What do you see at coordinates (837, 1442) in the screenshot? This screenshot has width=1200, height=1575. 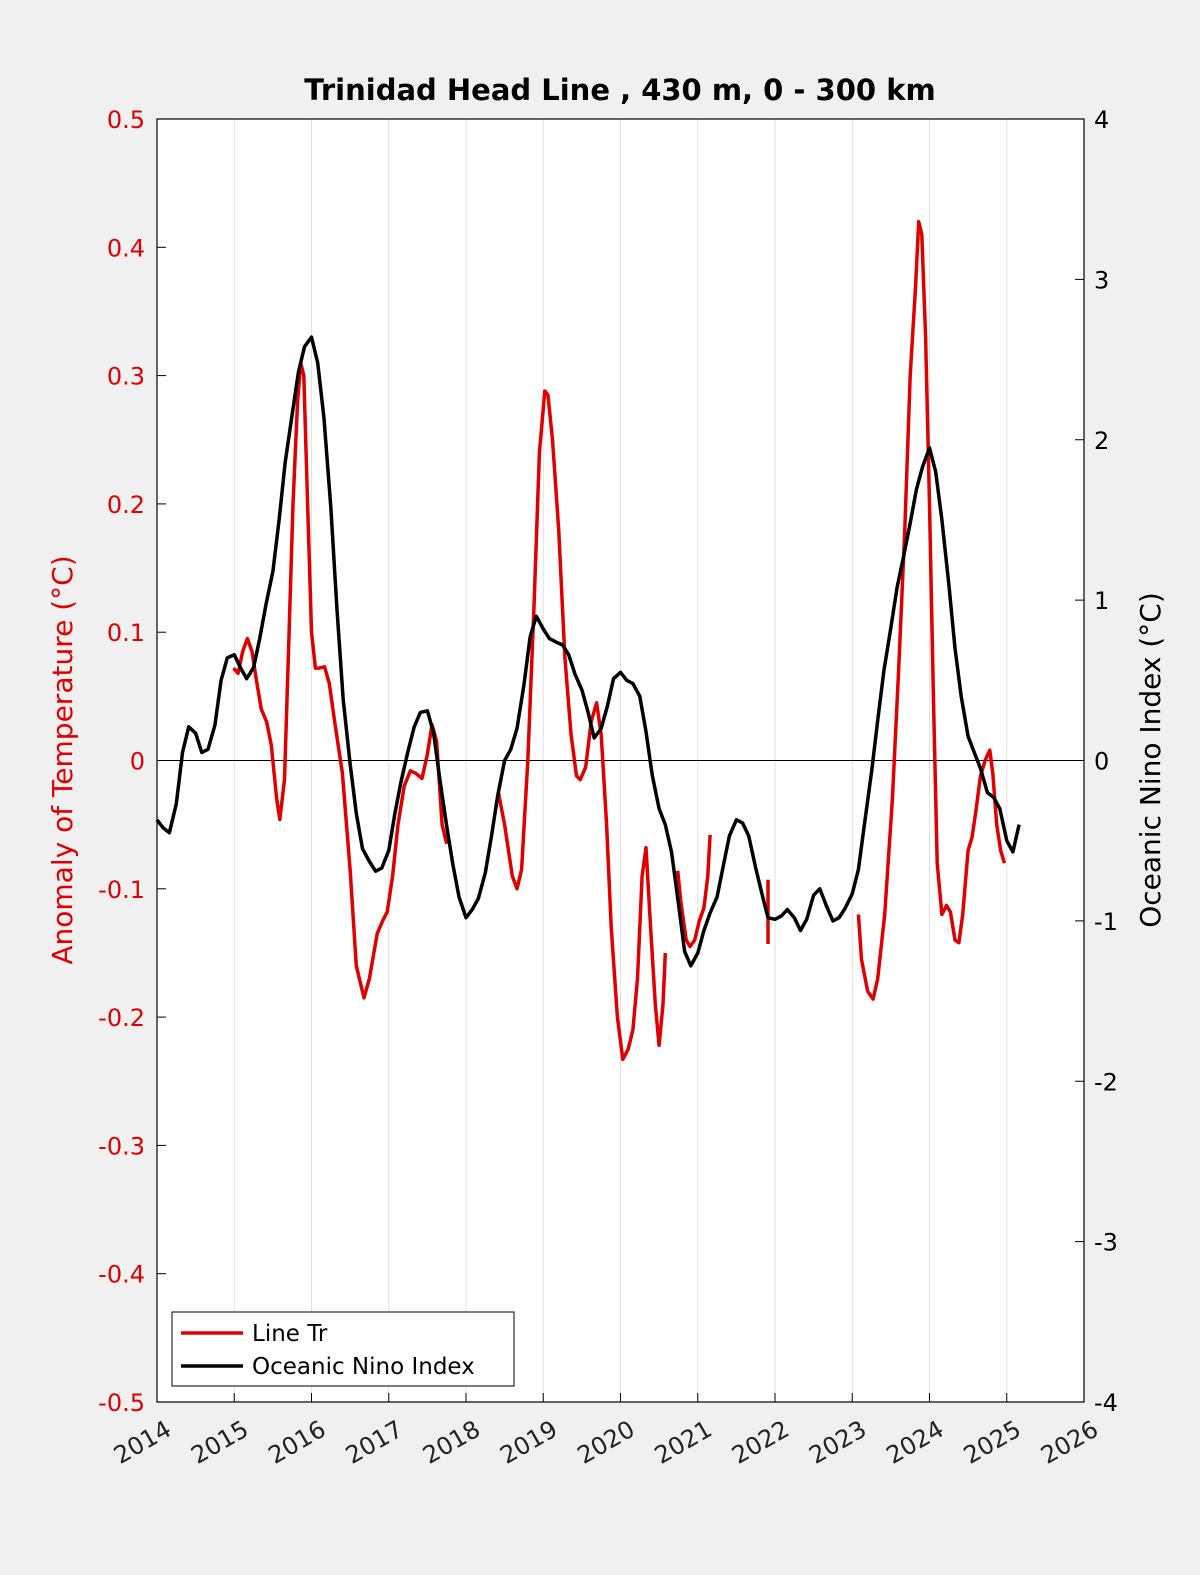 I see `x-tick-label: 2023` at bounding box center [837, 1442].